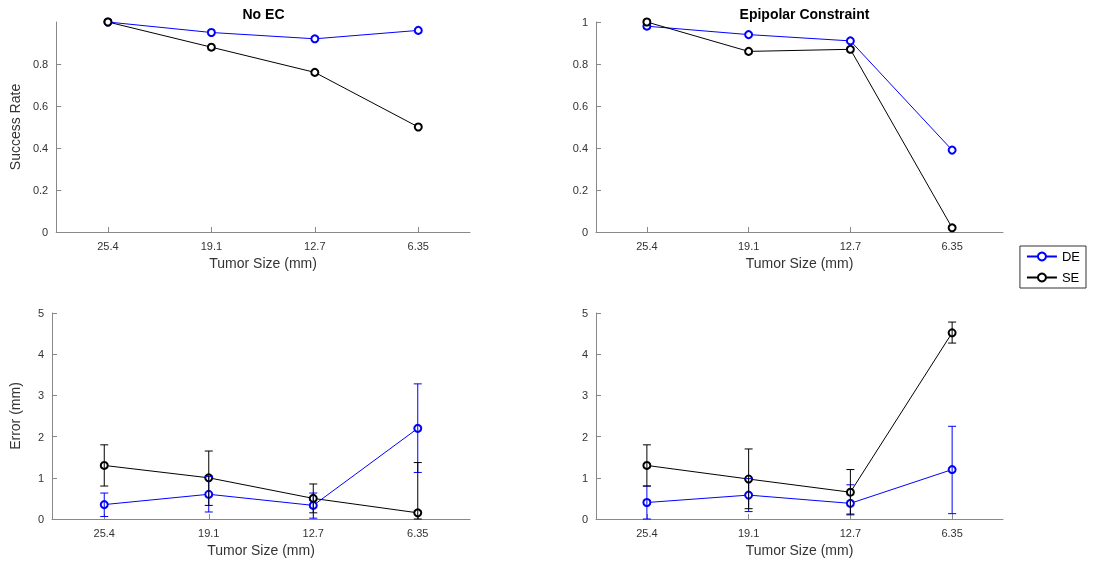  Describe the element at coordinates (15, 127) in the screenshot. I see `y-axis-title: Success Rate` at that location.